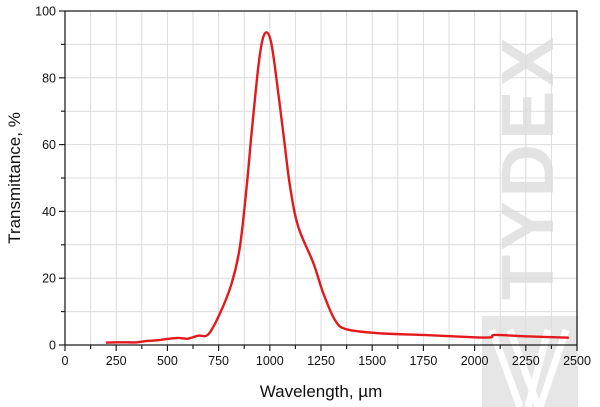 This screenshot has width=600, height=407. I want to click on y-tick-label: 100, so click(45, 12).